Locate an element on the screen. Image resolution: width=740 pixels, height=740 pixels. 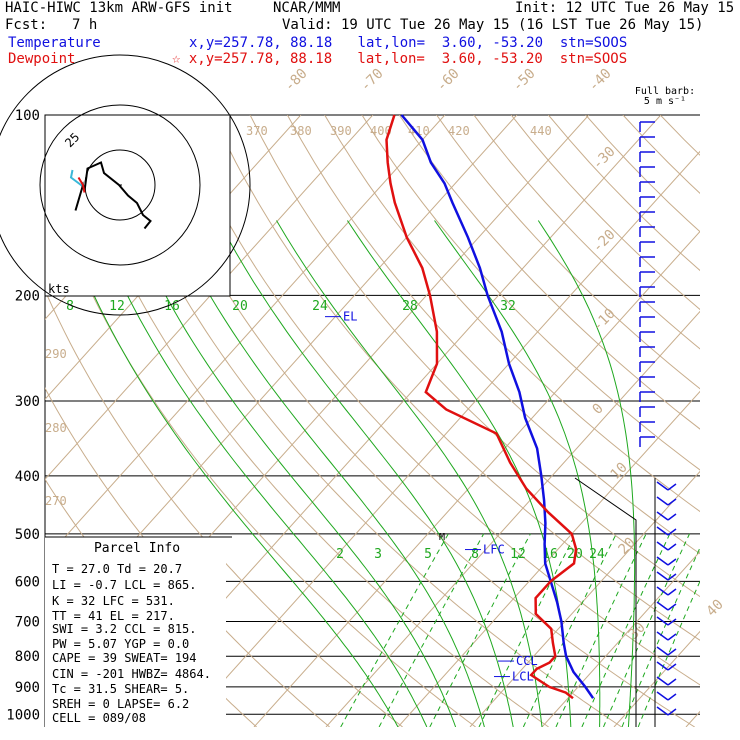
pressure-tick-label: 900 is located at coordinates (27, 688).